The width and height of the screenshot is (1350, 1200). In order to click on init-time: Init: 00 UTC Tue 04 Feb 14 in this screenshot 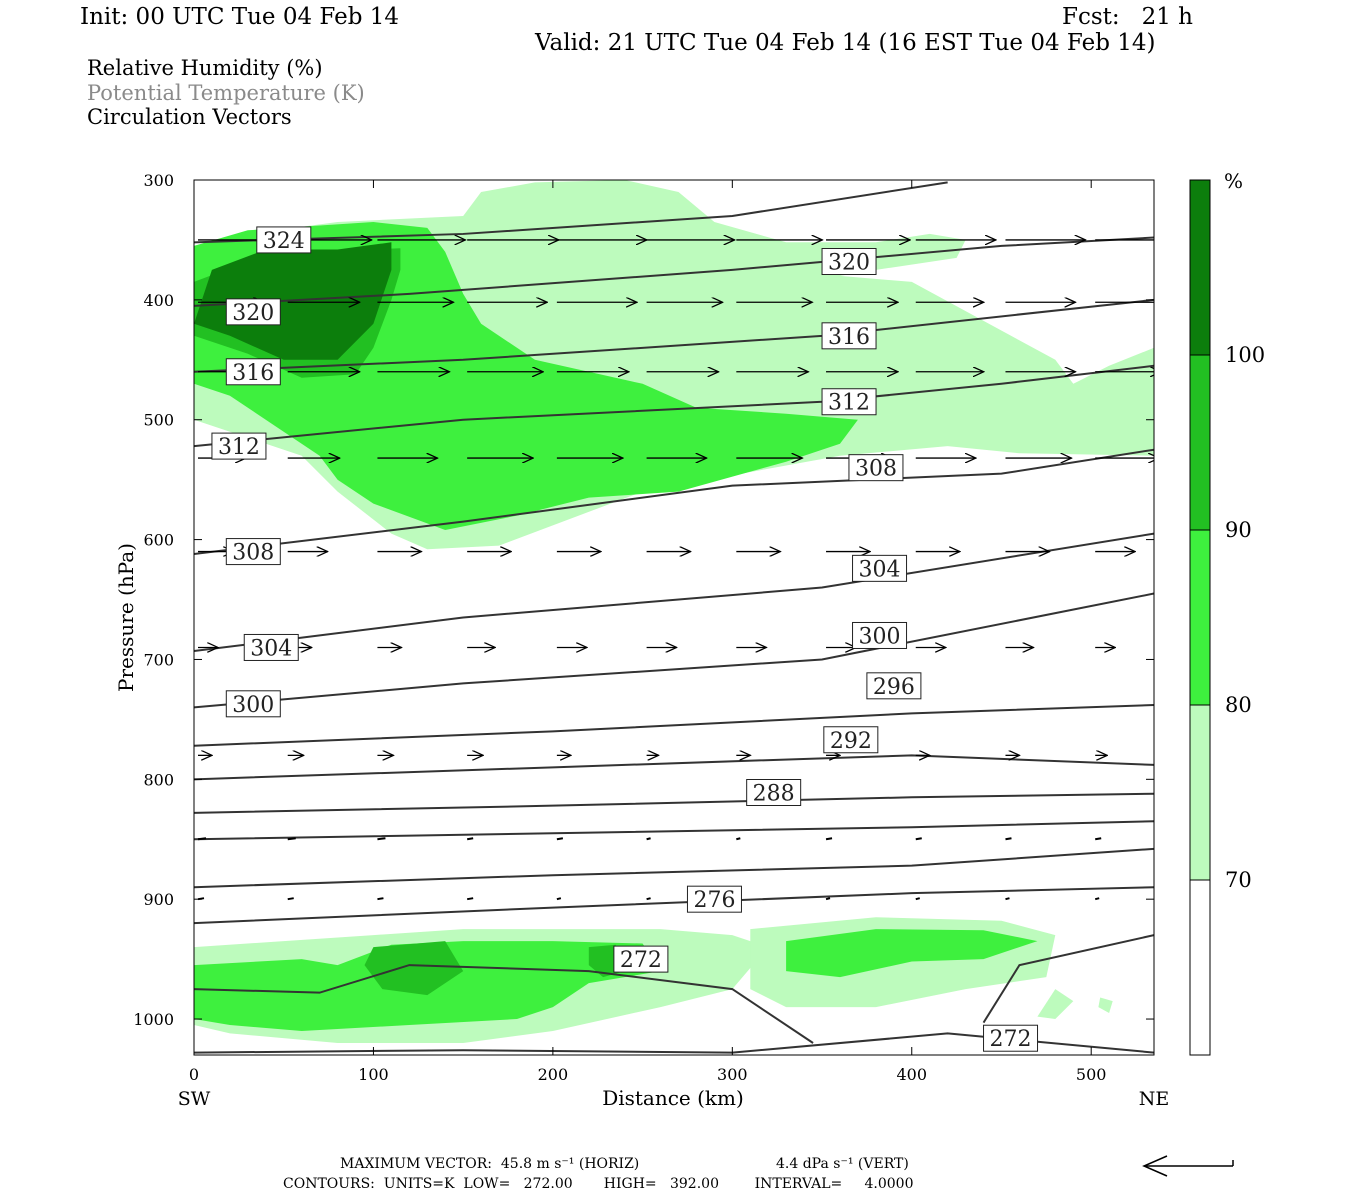, I will do `click(240, 17)`.